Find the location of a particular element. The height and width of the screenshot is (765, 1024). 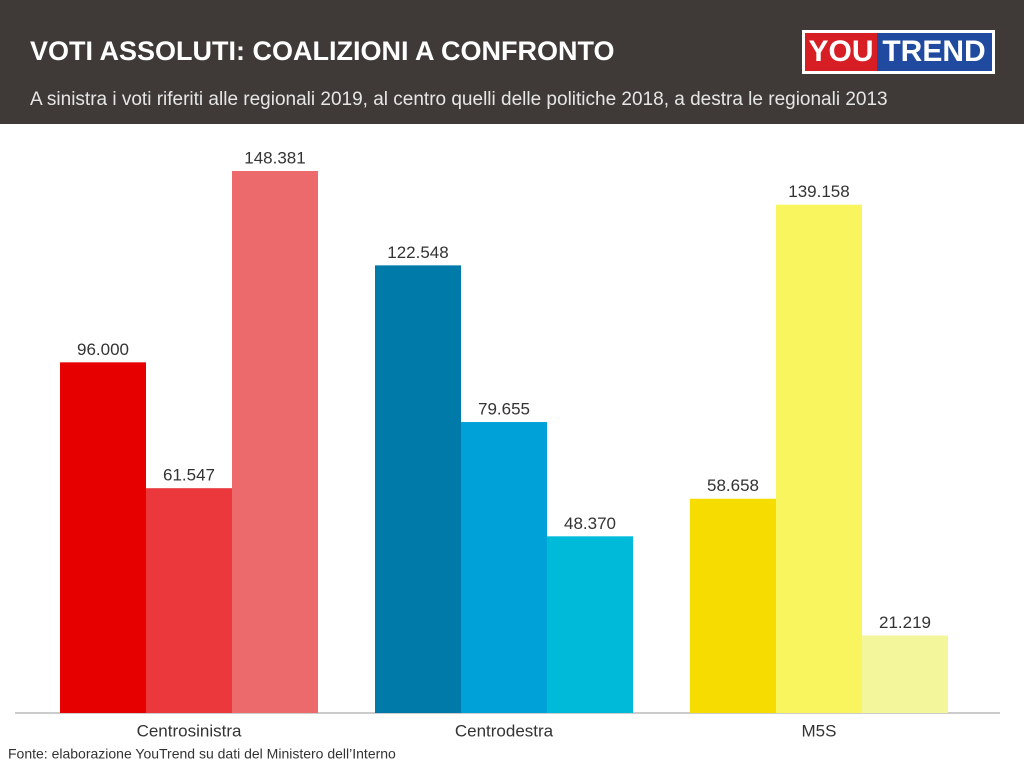

x-tick-label: Centrodestra is located at coordinates (504, 730).